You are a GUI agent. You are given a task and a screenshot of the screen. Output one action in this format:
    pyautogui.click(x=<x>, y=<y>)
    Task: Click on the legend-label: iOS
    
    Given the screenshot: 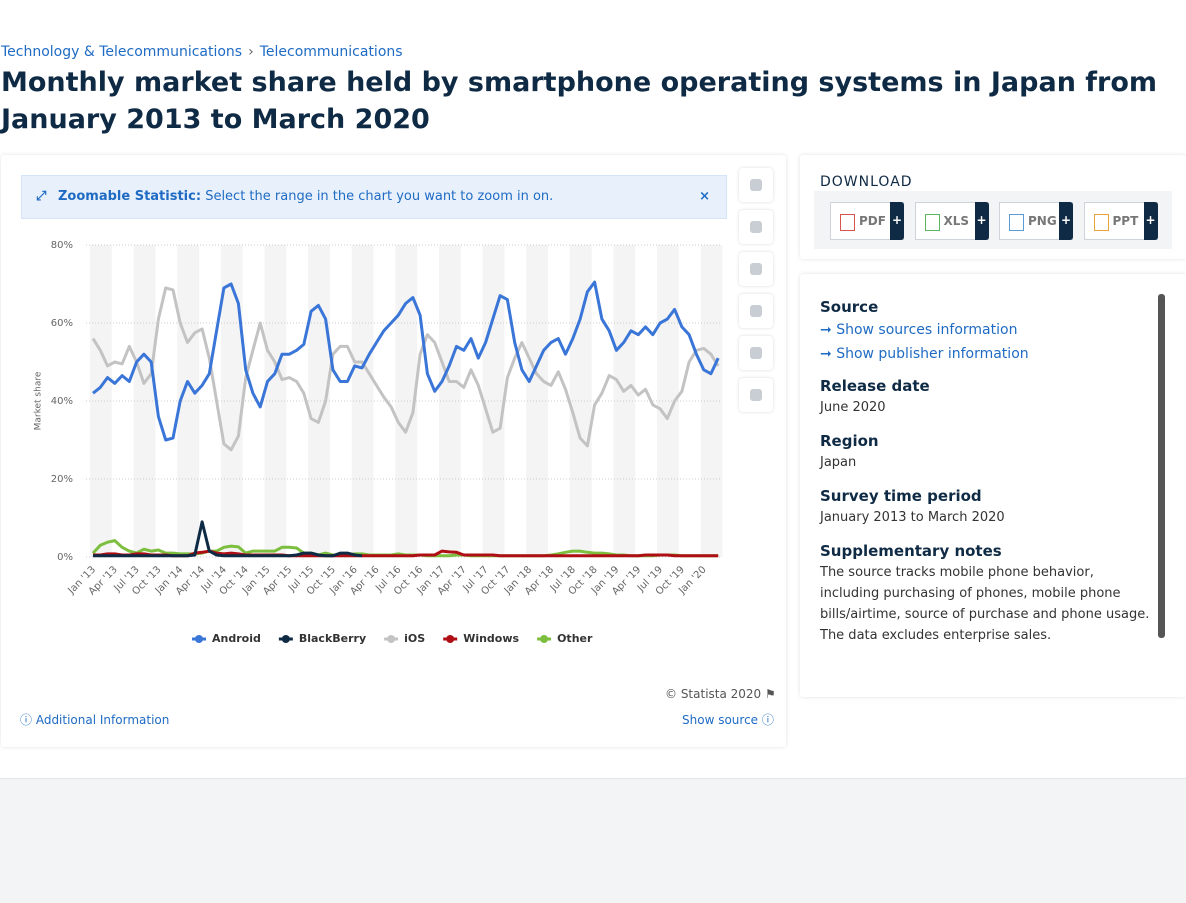 What is the action you would take?
    pyautogui.click(x=414, y=638)
    